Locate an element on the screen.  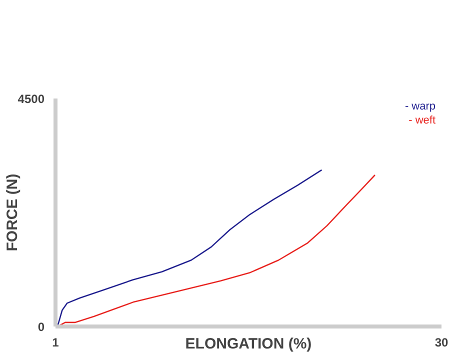
text: - warp is located at coordinates (420, 106).